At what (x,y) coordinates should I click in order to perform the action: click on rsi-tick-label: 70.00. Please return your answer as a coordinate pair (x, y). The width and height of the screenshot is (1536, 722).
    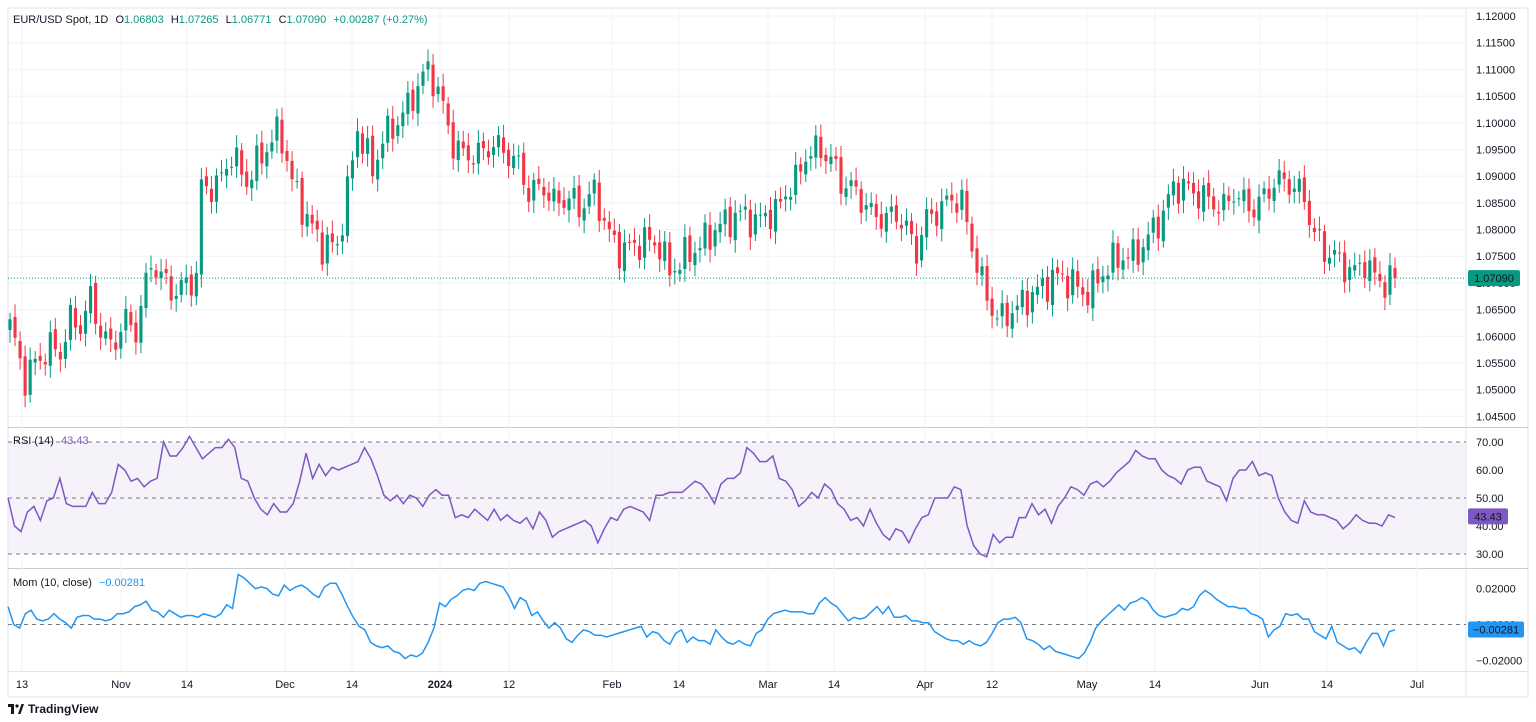
    Looking at the image, I should click on (1490, 443).